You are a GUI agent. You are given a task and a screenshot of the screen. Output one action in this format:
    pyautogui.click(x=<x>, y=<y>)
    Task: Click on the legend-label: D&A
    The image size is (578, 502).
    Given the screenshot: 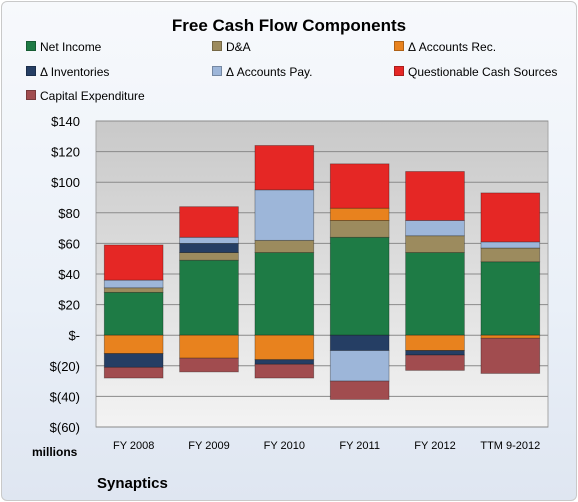 What is the action you would take?
    pyautogui.click(x=238, y=47)
    